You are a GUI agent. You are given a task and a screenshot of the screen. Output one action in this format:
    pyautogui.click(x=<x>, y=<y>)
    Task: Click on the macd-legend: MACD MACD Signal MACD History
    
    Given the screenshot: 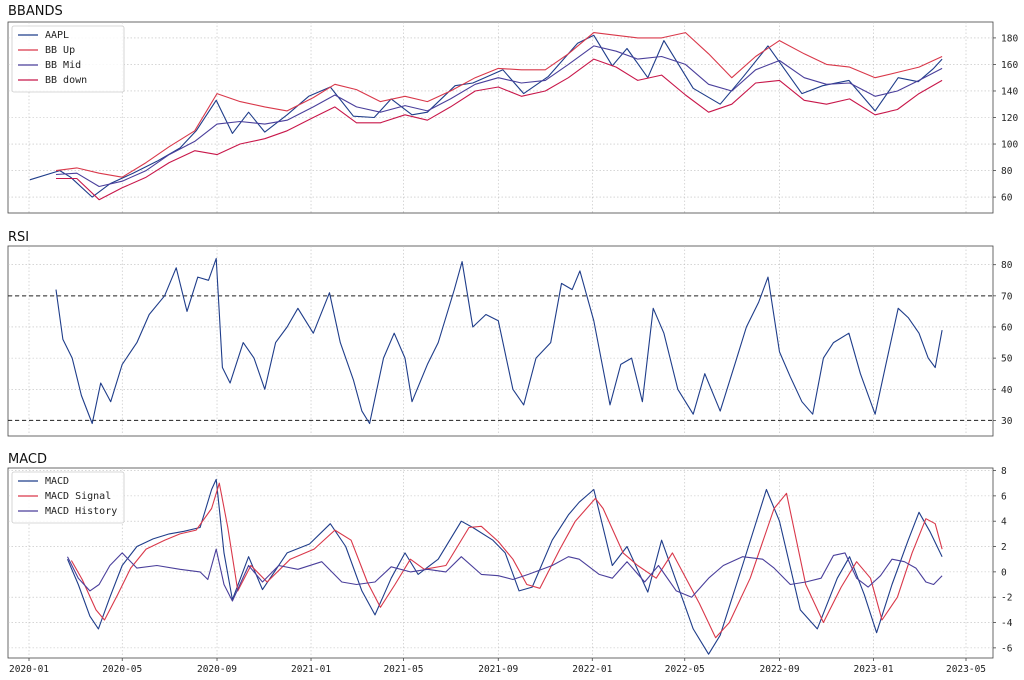 What is the action you would take?
    pyautogui.click(x=68, y=497)
    